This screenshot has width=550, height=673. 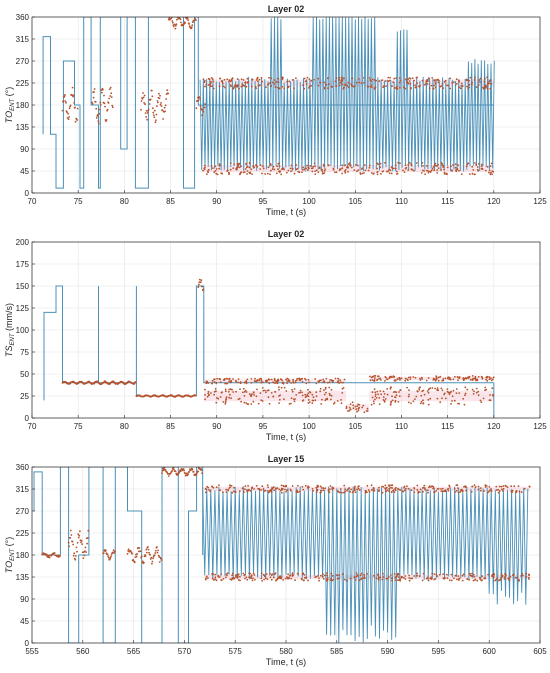 I want to click on y-axis-label: TOENT (°), so click(x=10, y=105).